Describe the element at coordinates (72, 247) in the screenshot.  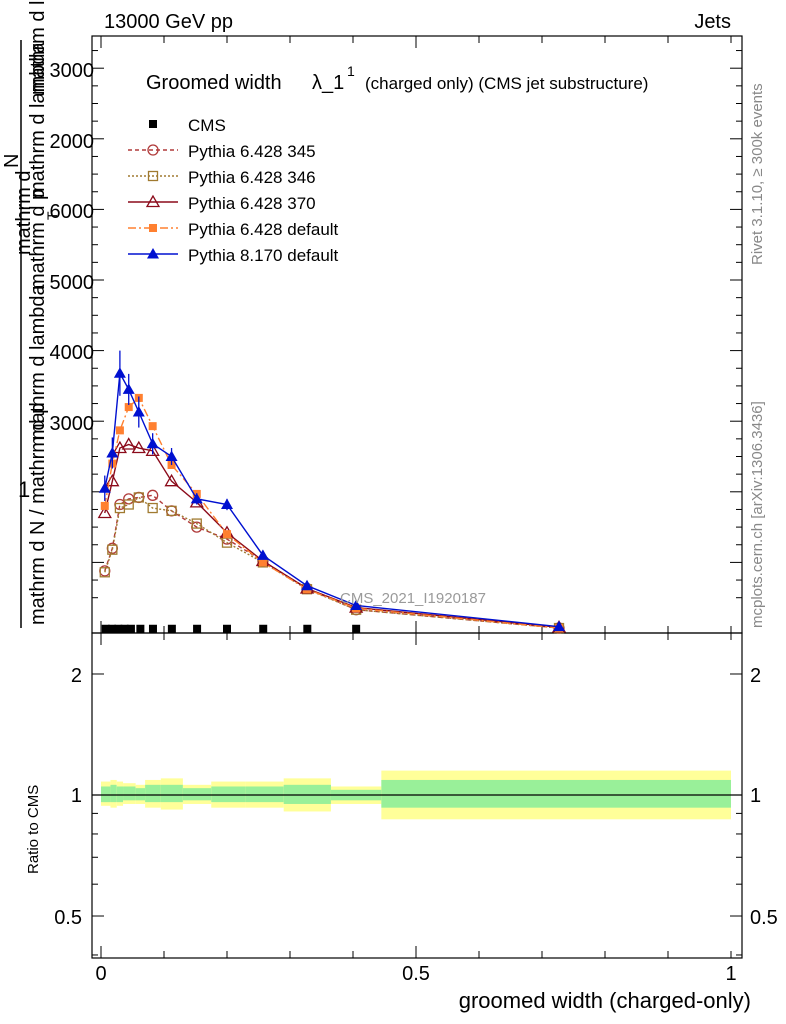
I see `main-y-tick-labels: 3000 2000 6000 5000 4000 3000` at that location.